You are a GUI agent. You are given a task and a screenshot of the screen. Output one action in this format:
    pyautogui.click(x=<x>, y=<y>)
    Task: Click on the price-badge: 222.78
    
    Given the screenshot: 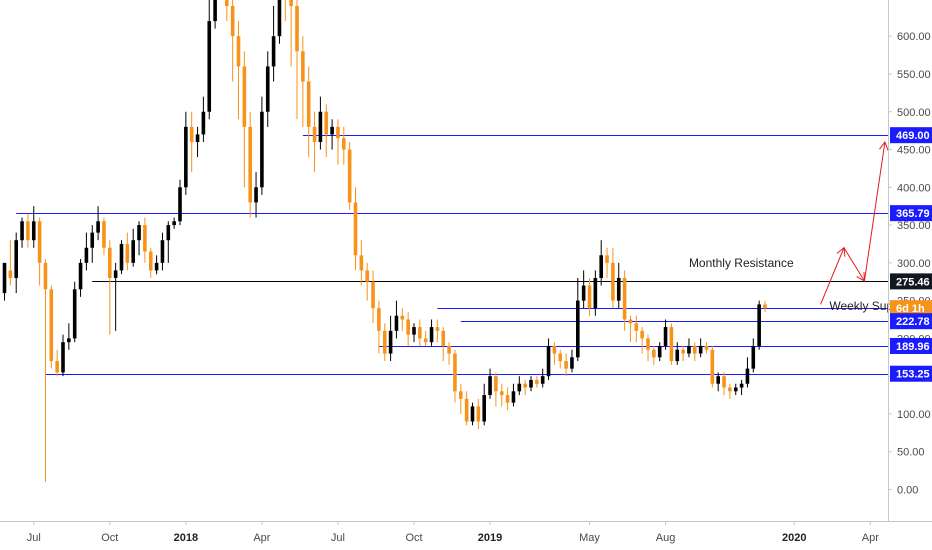 What is the action you would take?
    pyautogui.click(x=911, y=321)
    